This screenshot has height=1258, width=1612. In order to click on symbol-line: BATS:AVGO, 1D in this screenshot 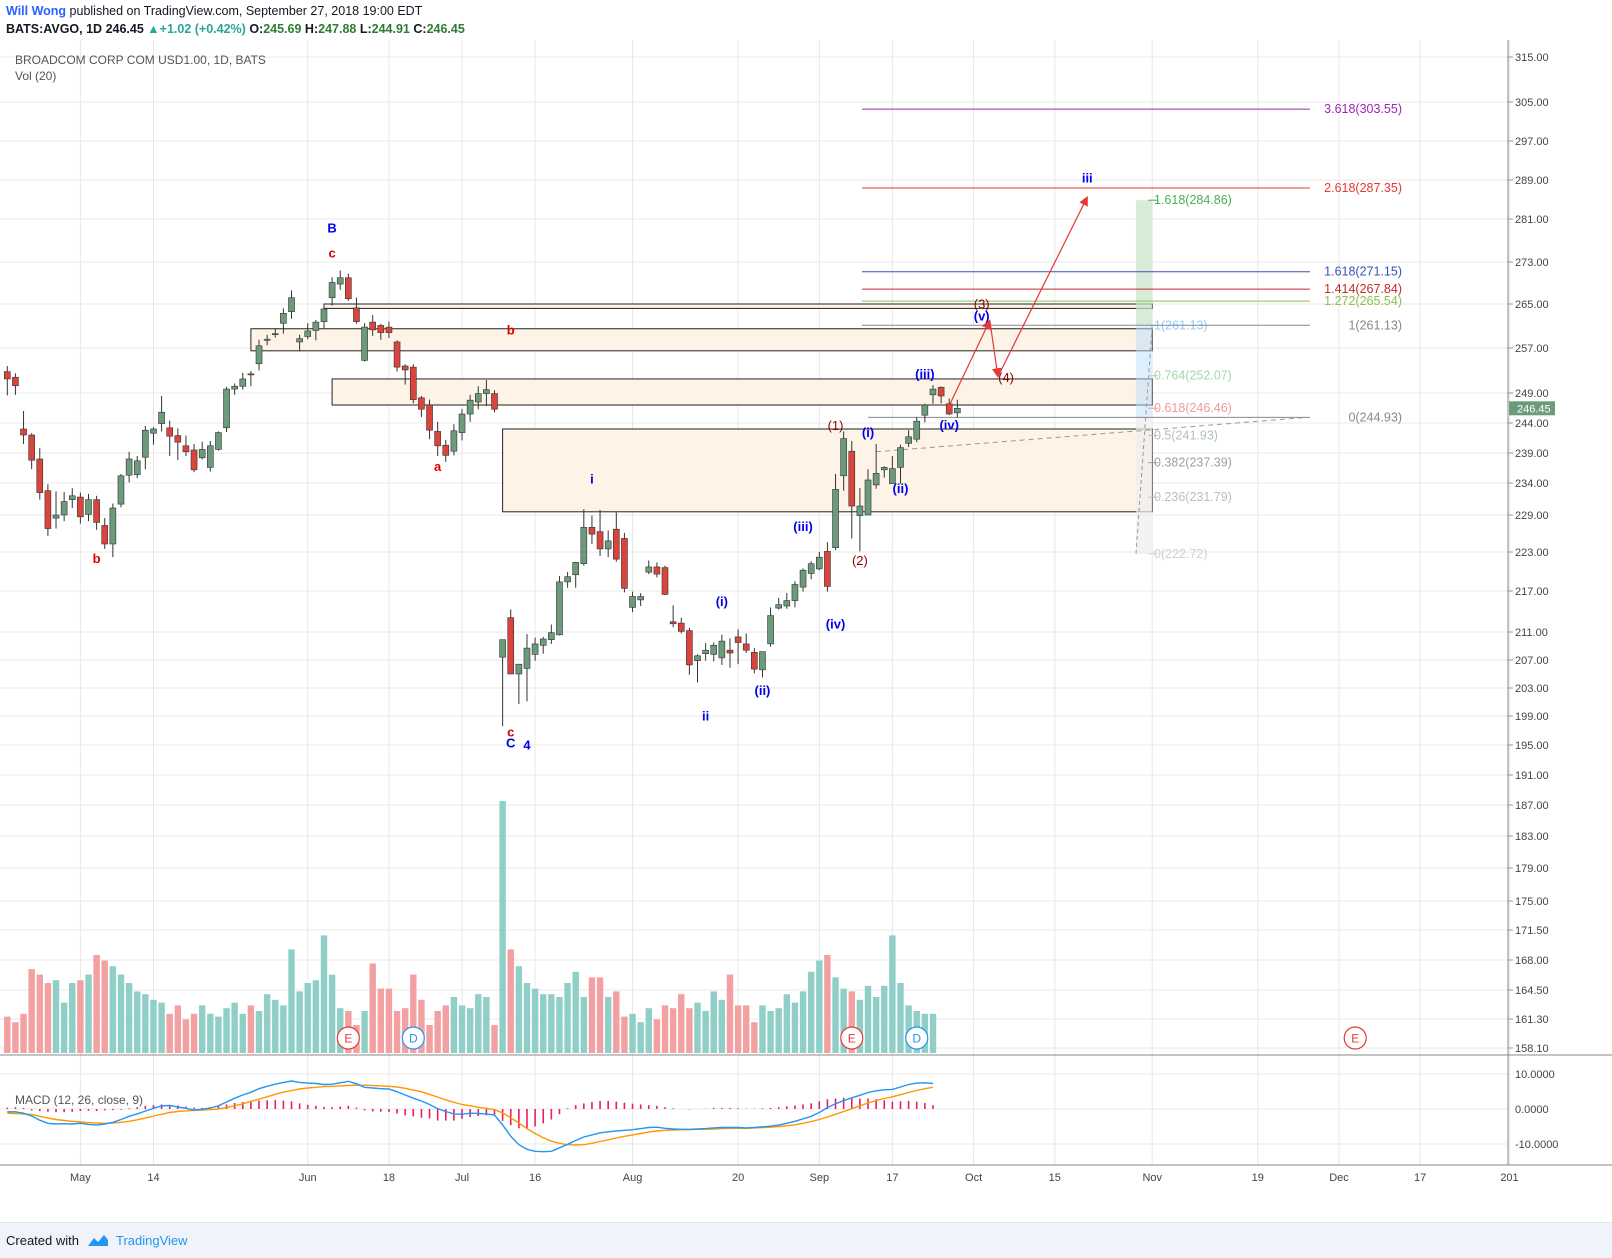, I will do `click(54, 29)`.